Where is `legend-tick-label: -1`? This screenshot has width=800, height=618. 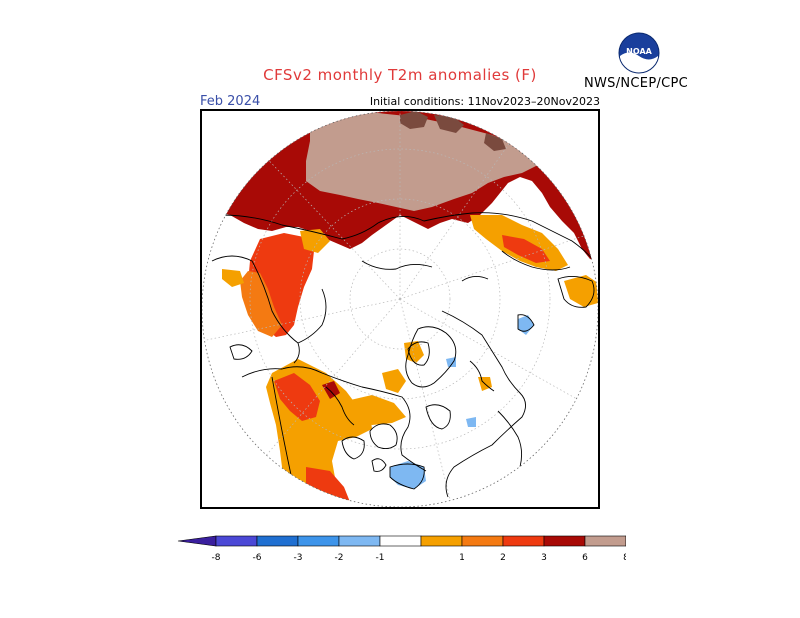
legend-tick-label: -1 is located at coordinates (380, 558).